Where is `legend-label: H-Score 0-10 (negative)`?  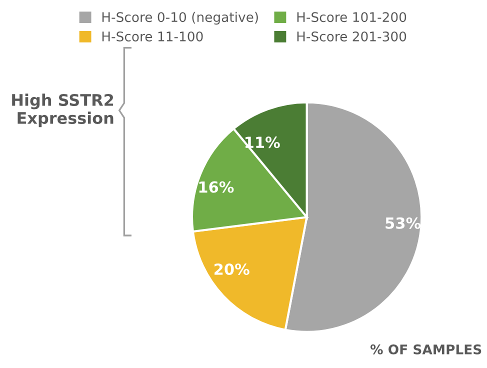 legend-label: H-Score 0-10 (negative) is located at coordinates (180, 18).